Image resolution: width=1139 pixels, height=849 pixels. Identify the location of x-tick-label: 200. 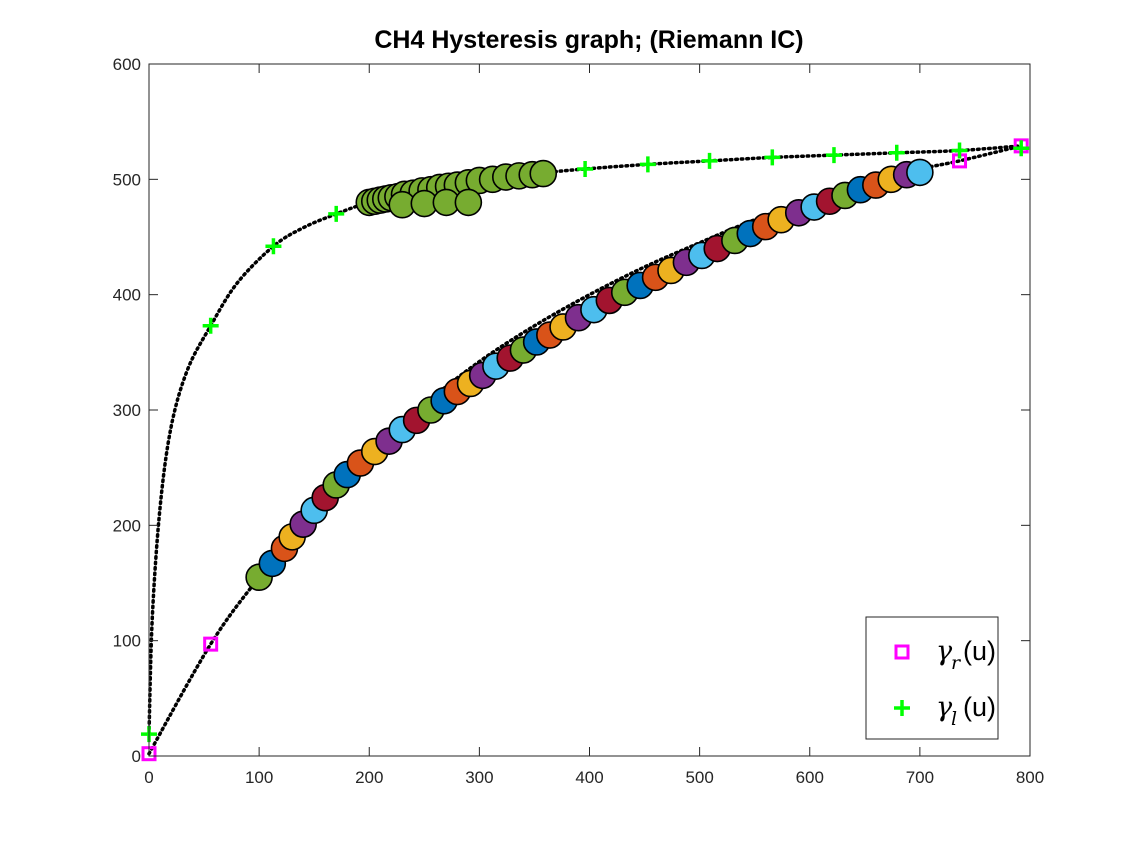
(369, 777).